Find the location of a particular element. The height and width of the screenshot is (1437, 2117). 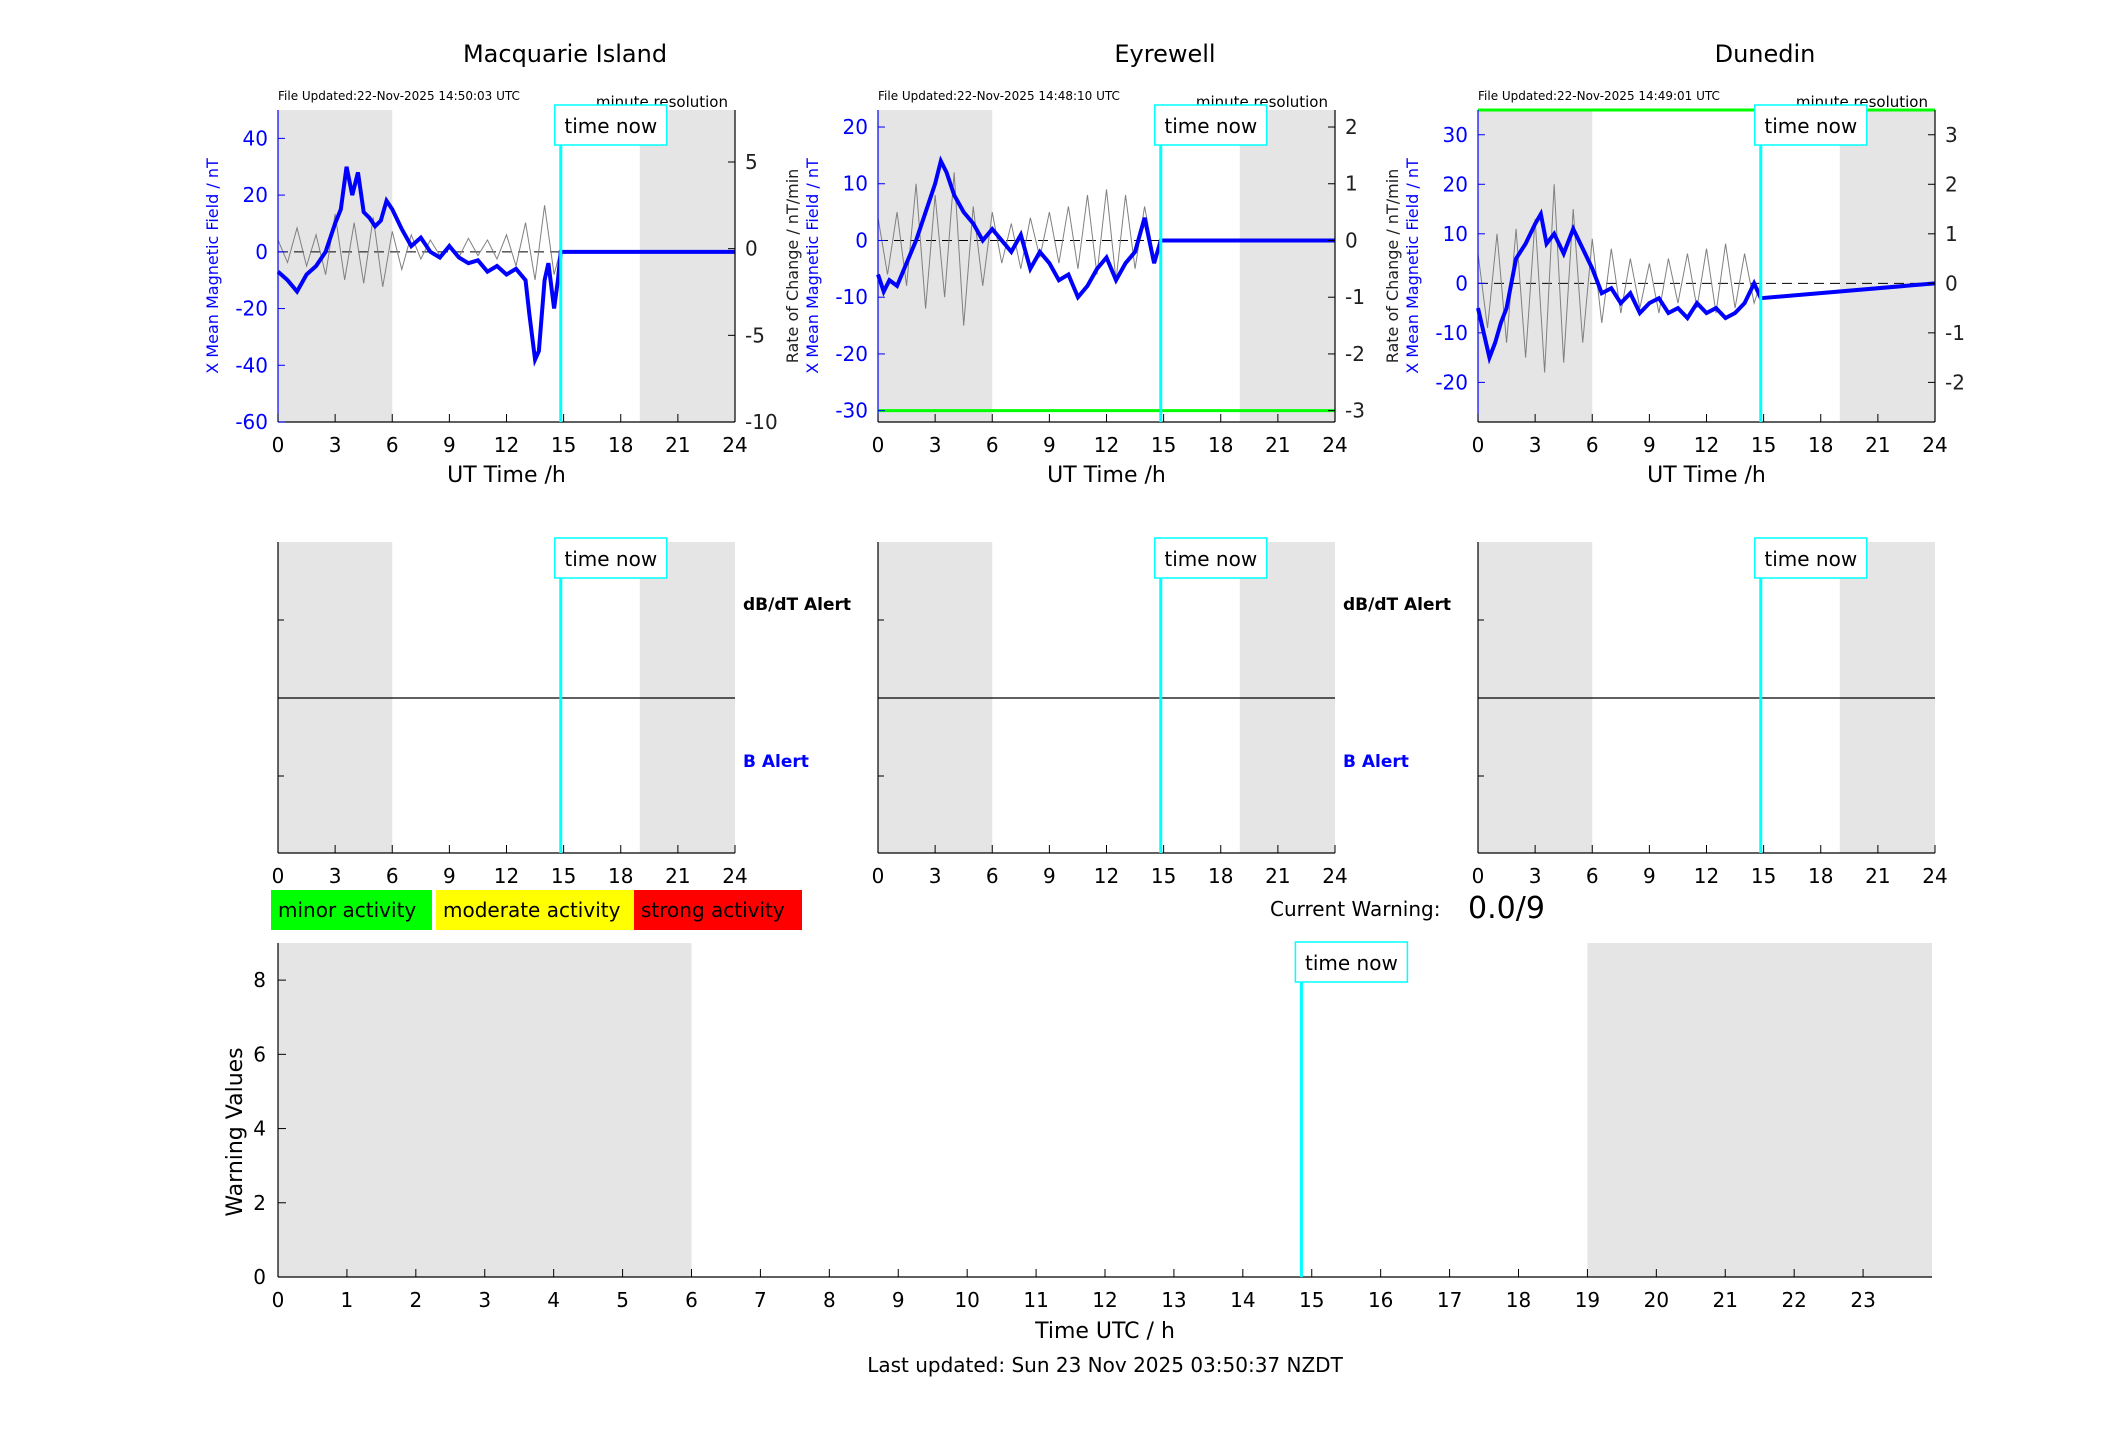

station-1-y2tick-label-5: -3 is located at coordinates (1355, 411).